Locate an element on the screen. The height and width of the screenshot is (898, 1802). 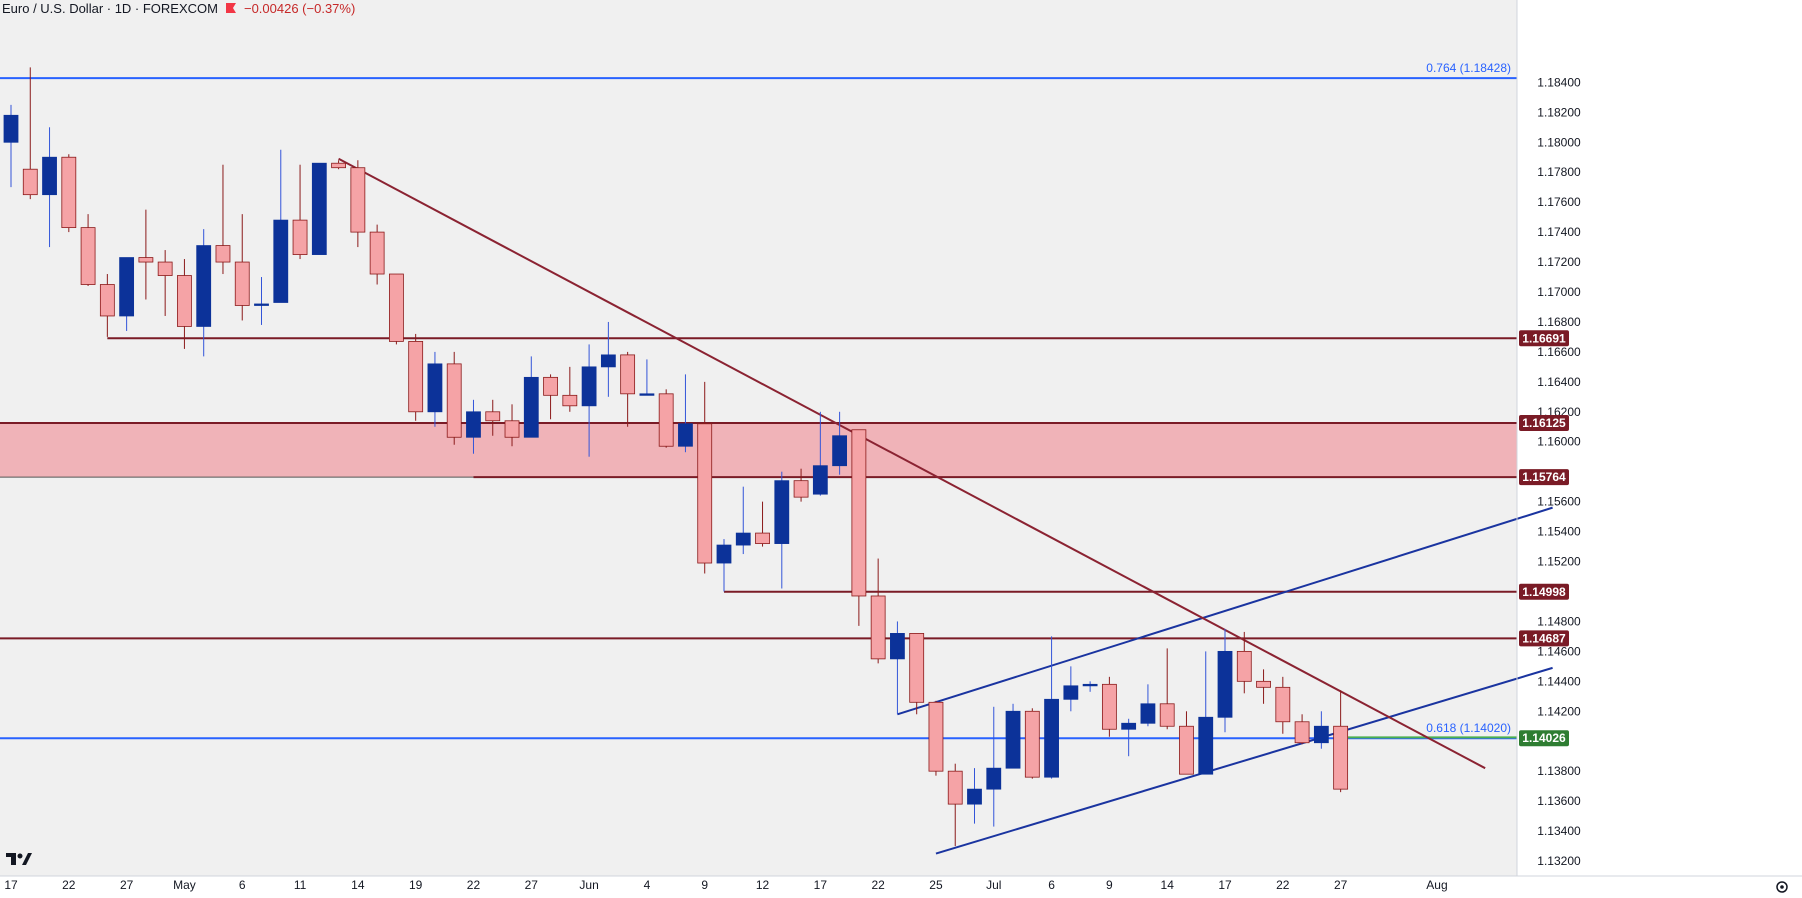
fib-label-0: 0.764 (1.18428) is located at coordinates (1468, 68).